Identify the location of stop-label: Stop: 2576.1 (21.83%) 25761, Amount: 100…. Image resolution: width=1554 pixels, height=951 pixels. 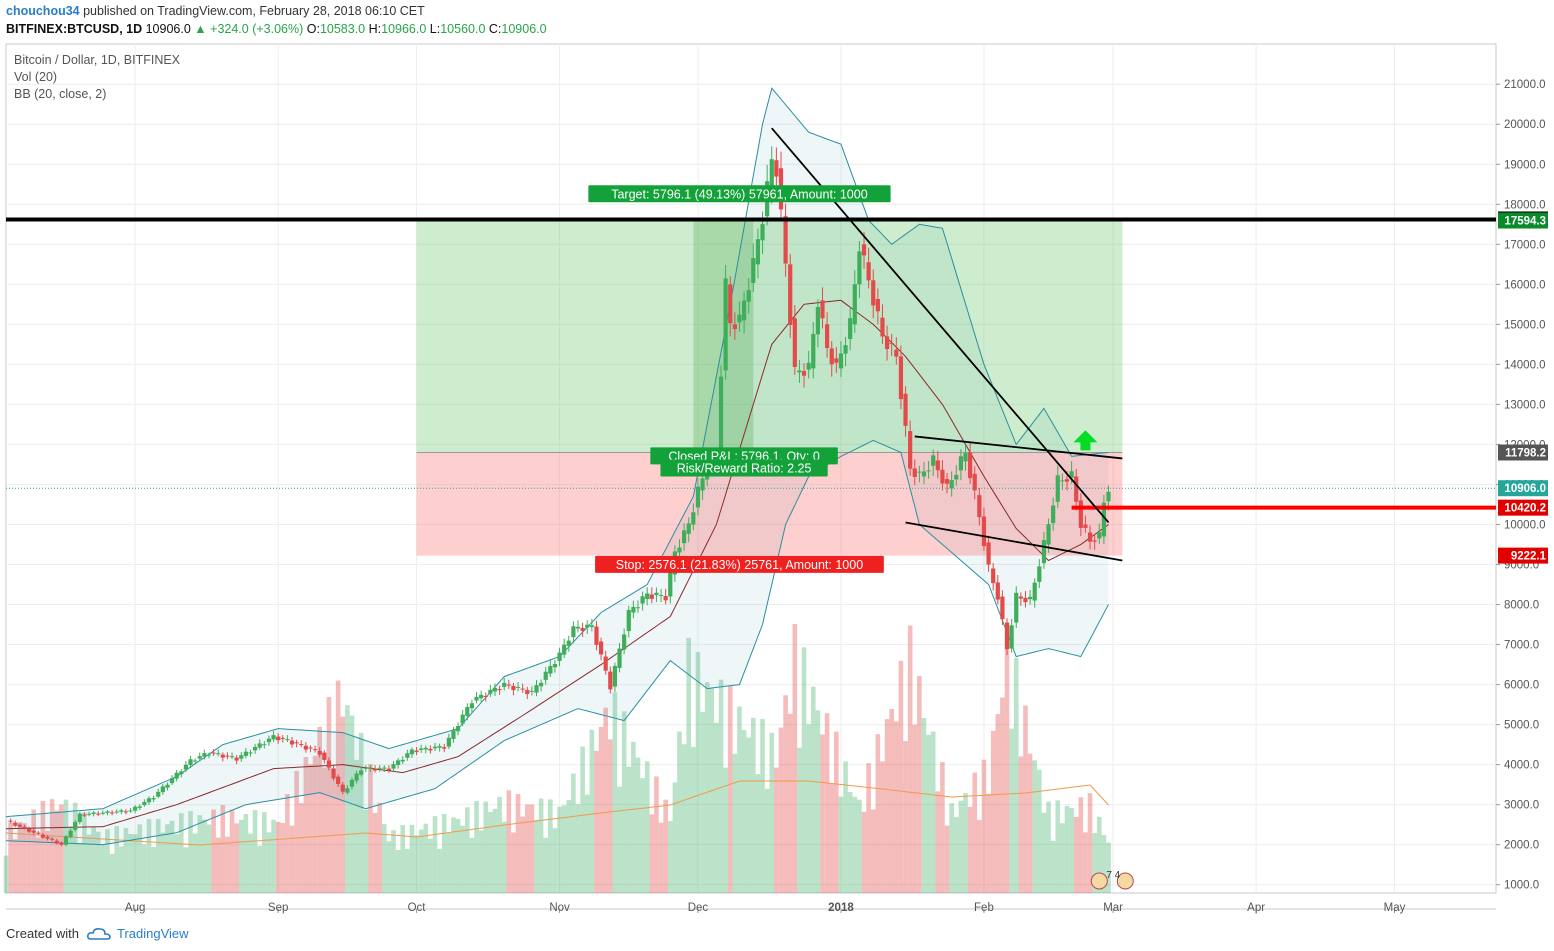
(739, 564).